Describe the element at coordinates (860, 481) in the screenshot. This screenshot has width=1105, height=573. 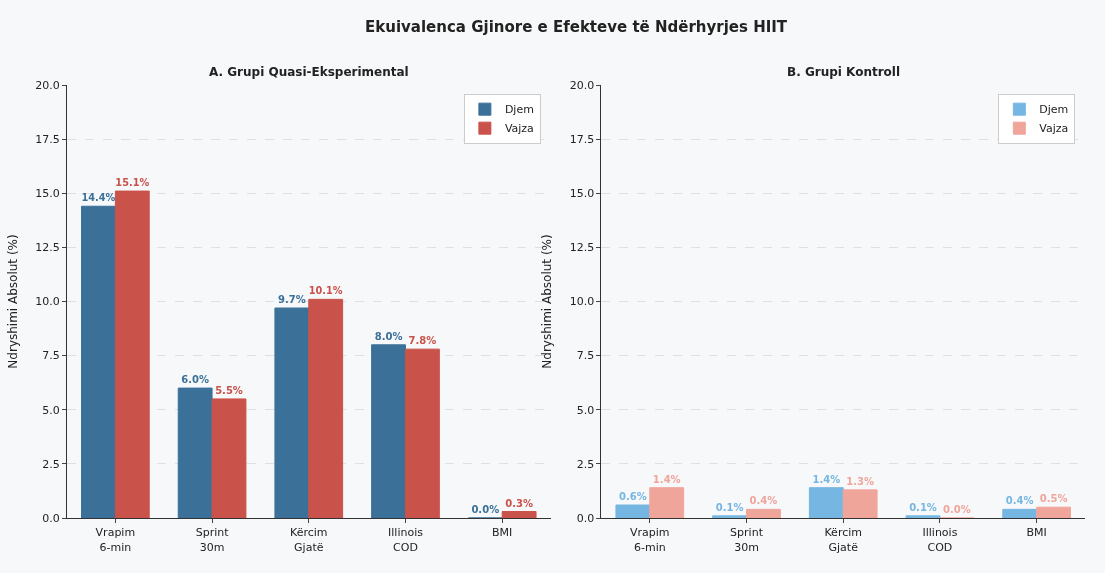
I see `data-label: 1.3%` at that location.